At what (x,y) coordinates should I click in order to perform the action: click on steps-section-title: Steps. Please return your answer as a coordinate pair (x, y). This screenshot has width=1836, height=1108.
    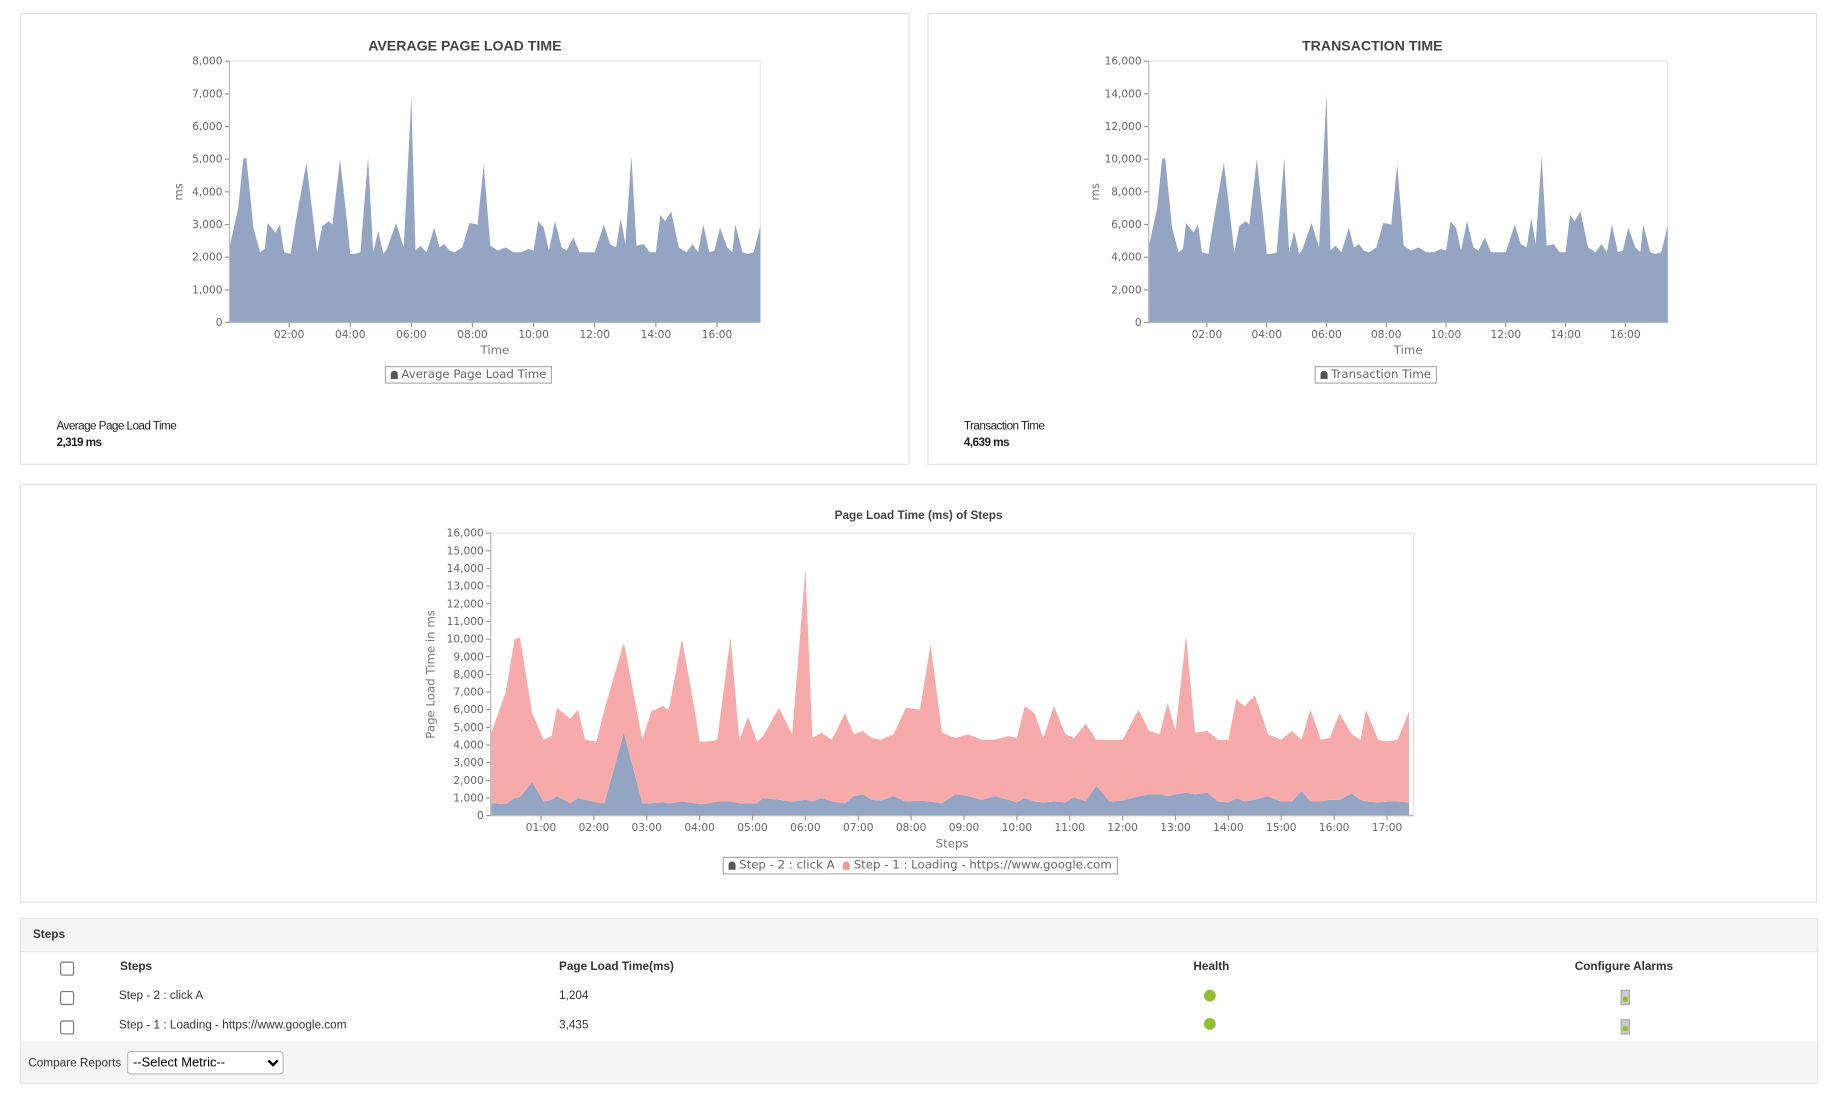
    Looking at the image, I should click on (49, 935).